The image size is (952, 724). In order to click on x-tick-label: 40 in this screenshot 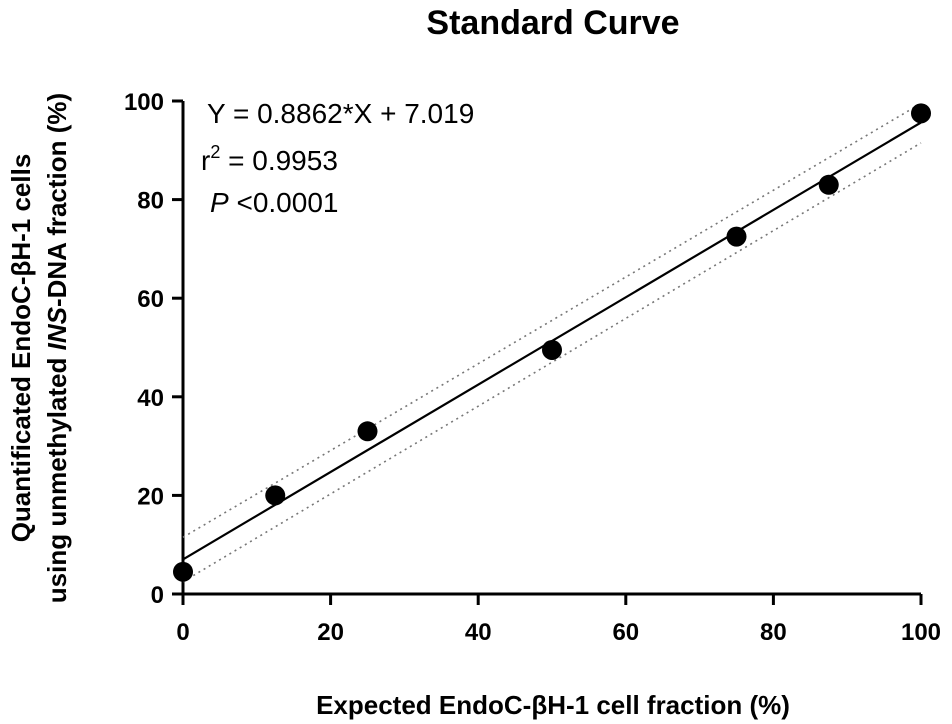, I will do `click(478, 632)`.